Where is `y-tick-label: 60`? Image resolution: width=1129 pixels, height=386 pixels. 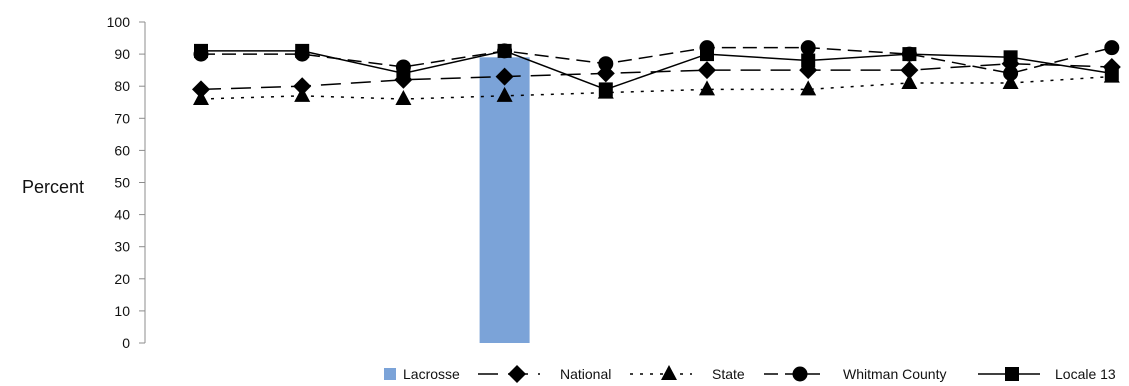 y-tick-label: 60 is located at coordinates (122, 150).